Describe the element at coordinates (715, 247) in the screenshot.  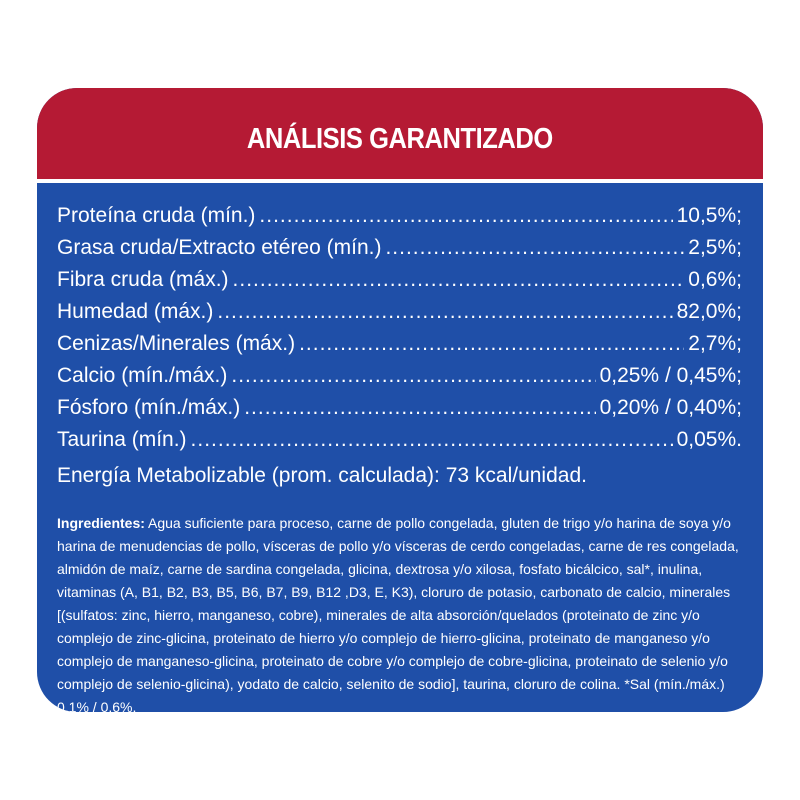
I see `analysis-row-value: 2,5%;` at that location.